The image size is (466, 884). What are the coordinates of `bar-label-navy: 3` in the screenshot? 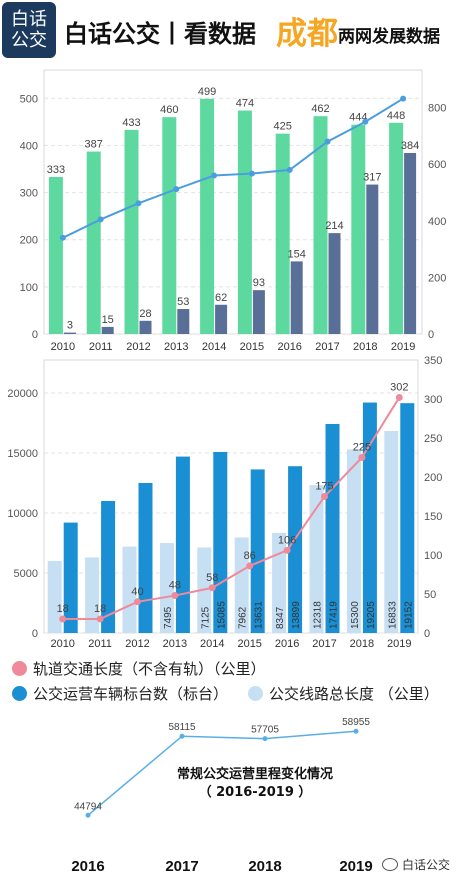 It's located at (70, 326).